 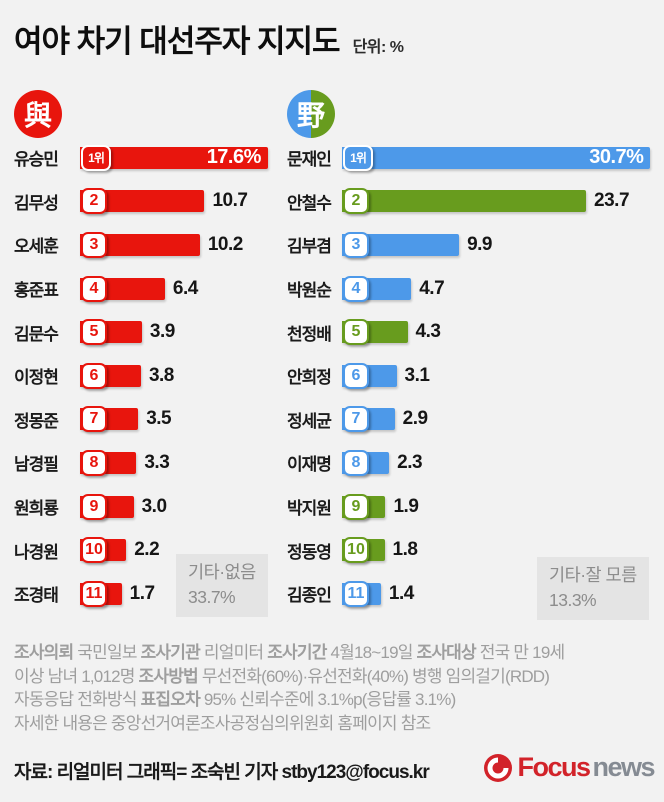 I want to click on bar-value-label: 17.6%, so click(x=234, y=157).